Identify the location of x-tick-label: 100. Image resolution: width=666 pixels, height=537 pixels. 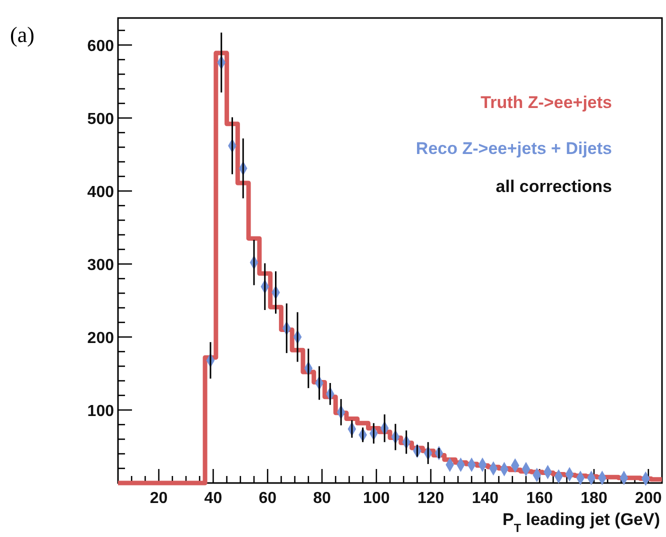
(376, 498).